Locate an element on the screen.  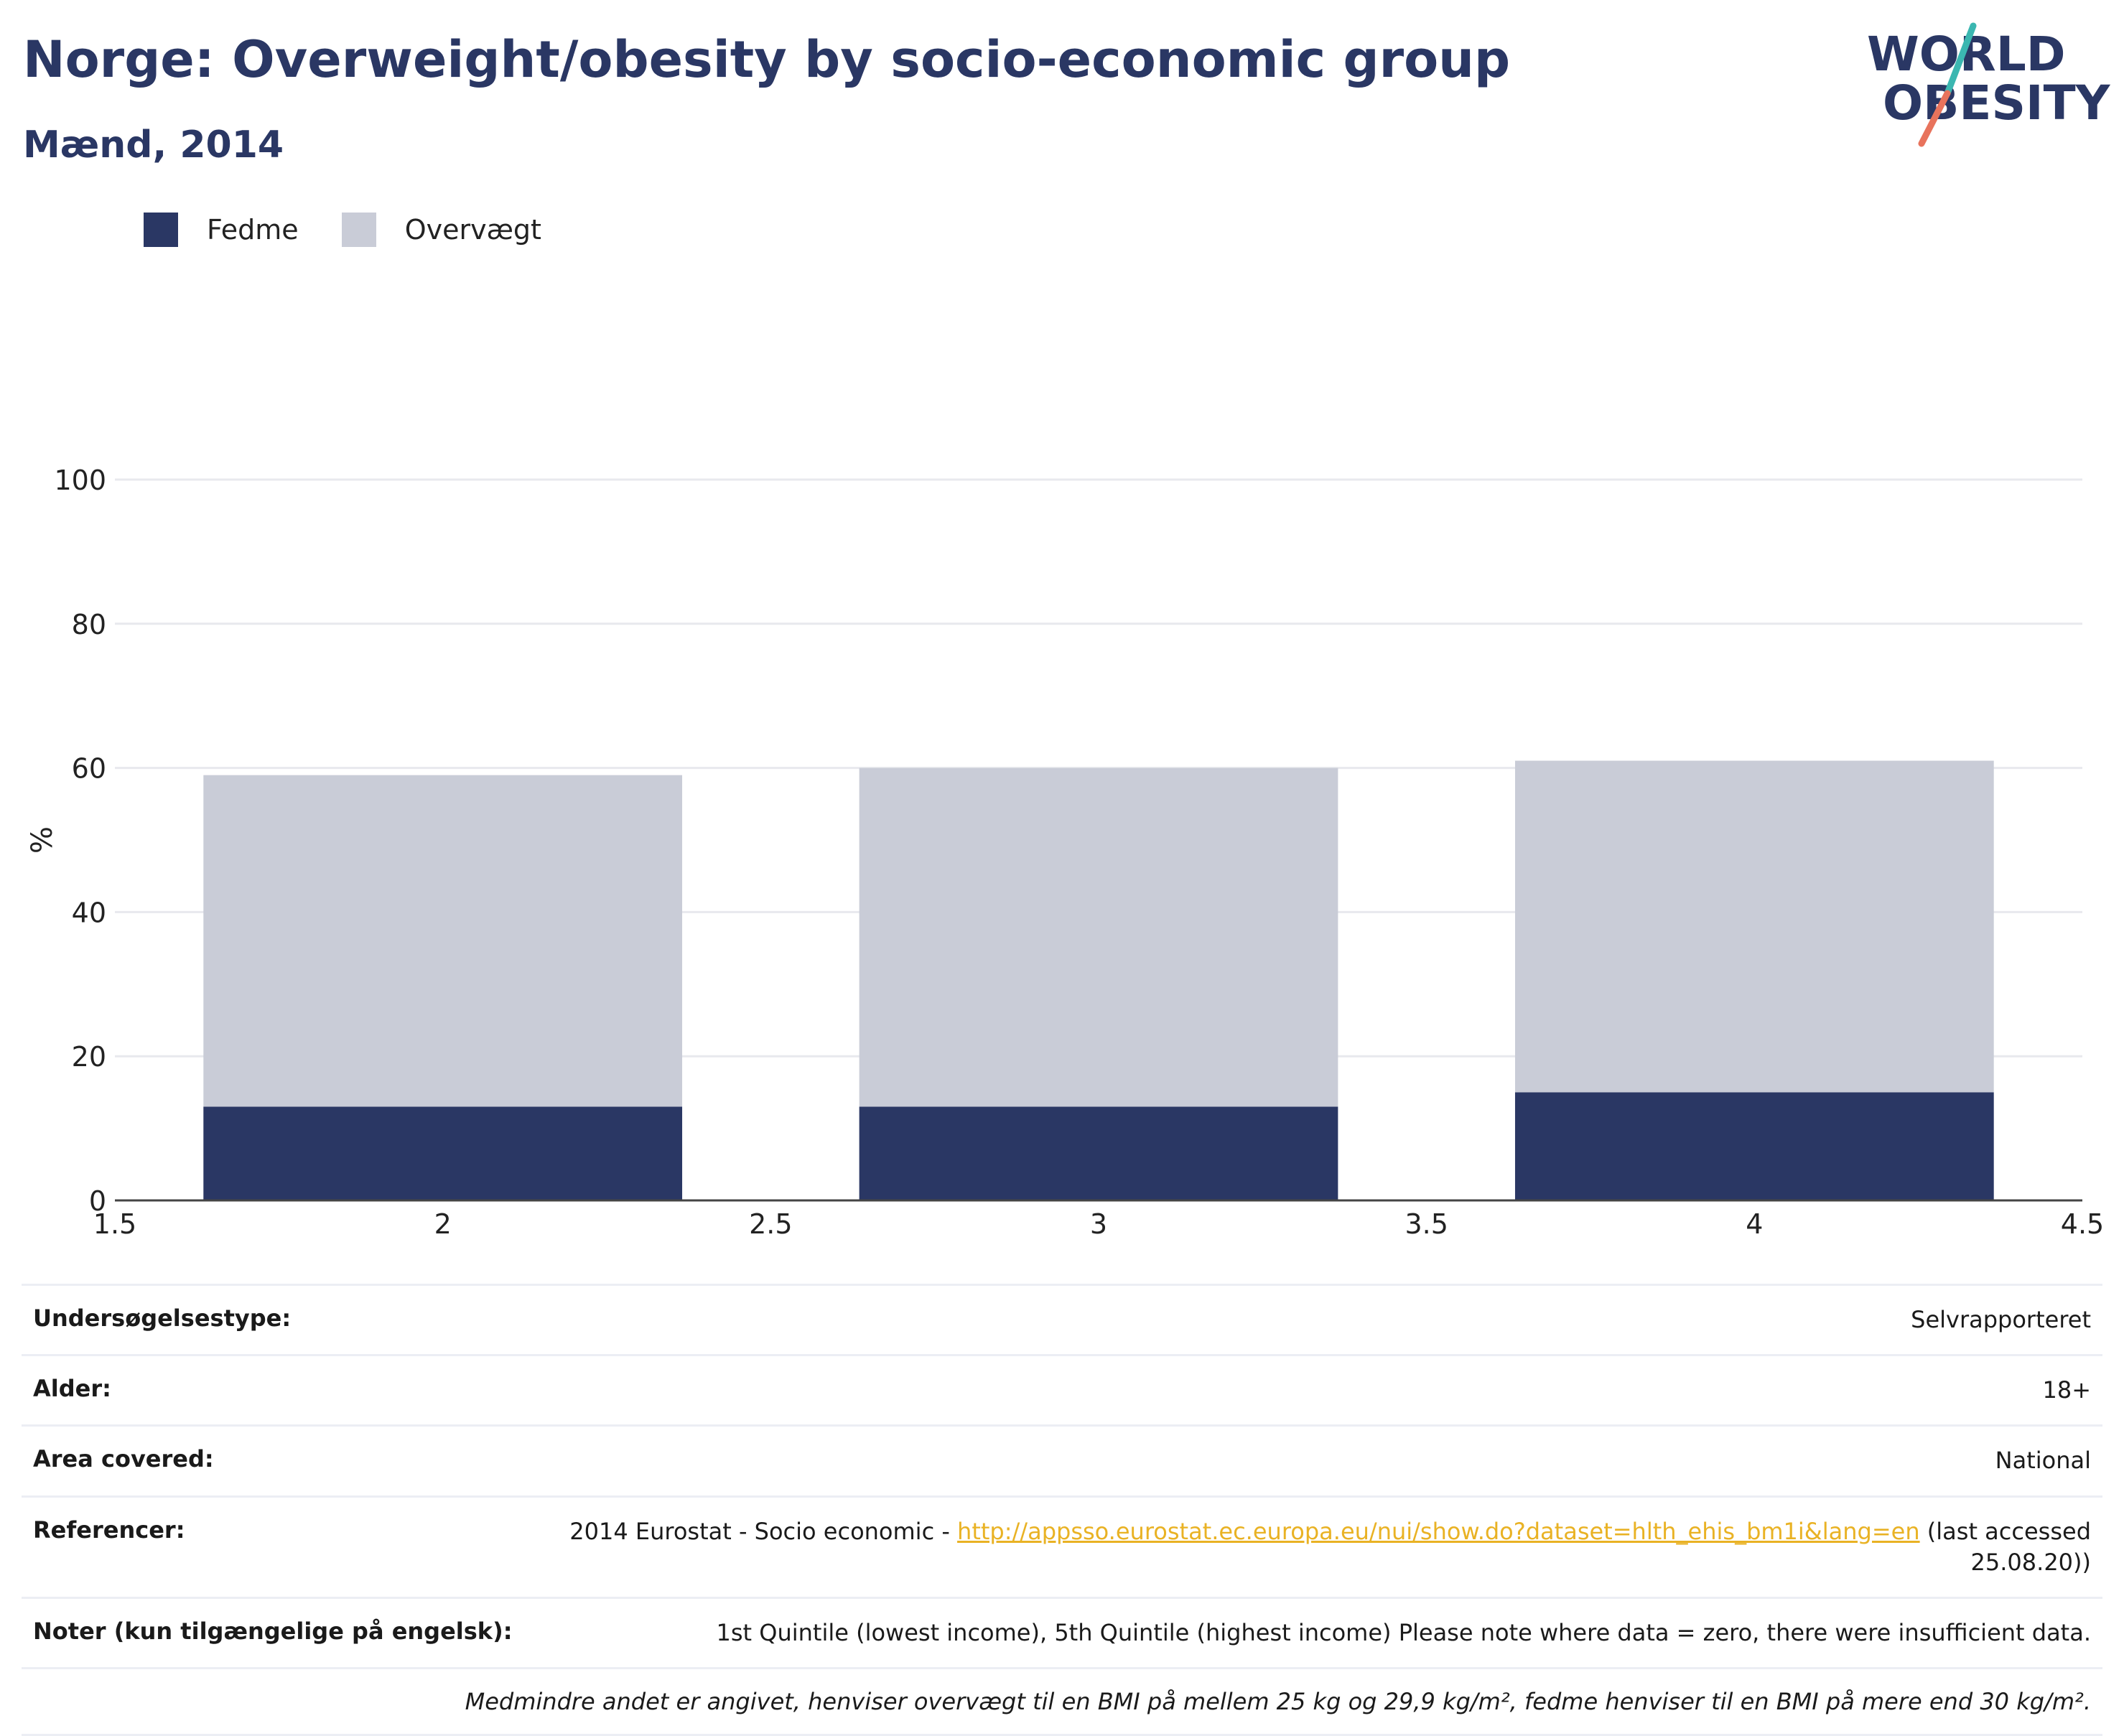
x-tick-label: 1.5 is located at coordinates (114, 1224).